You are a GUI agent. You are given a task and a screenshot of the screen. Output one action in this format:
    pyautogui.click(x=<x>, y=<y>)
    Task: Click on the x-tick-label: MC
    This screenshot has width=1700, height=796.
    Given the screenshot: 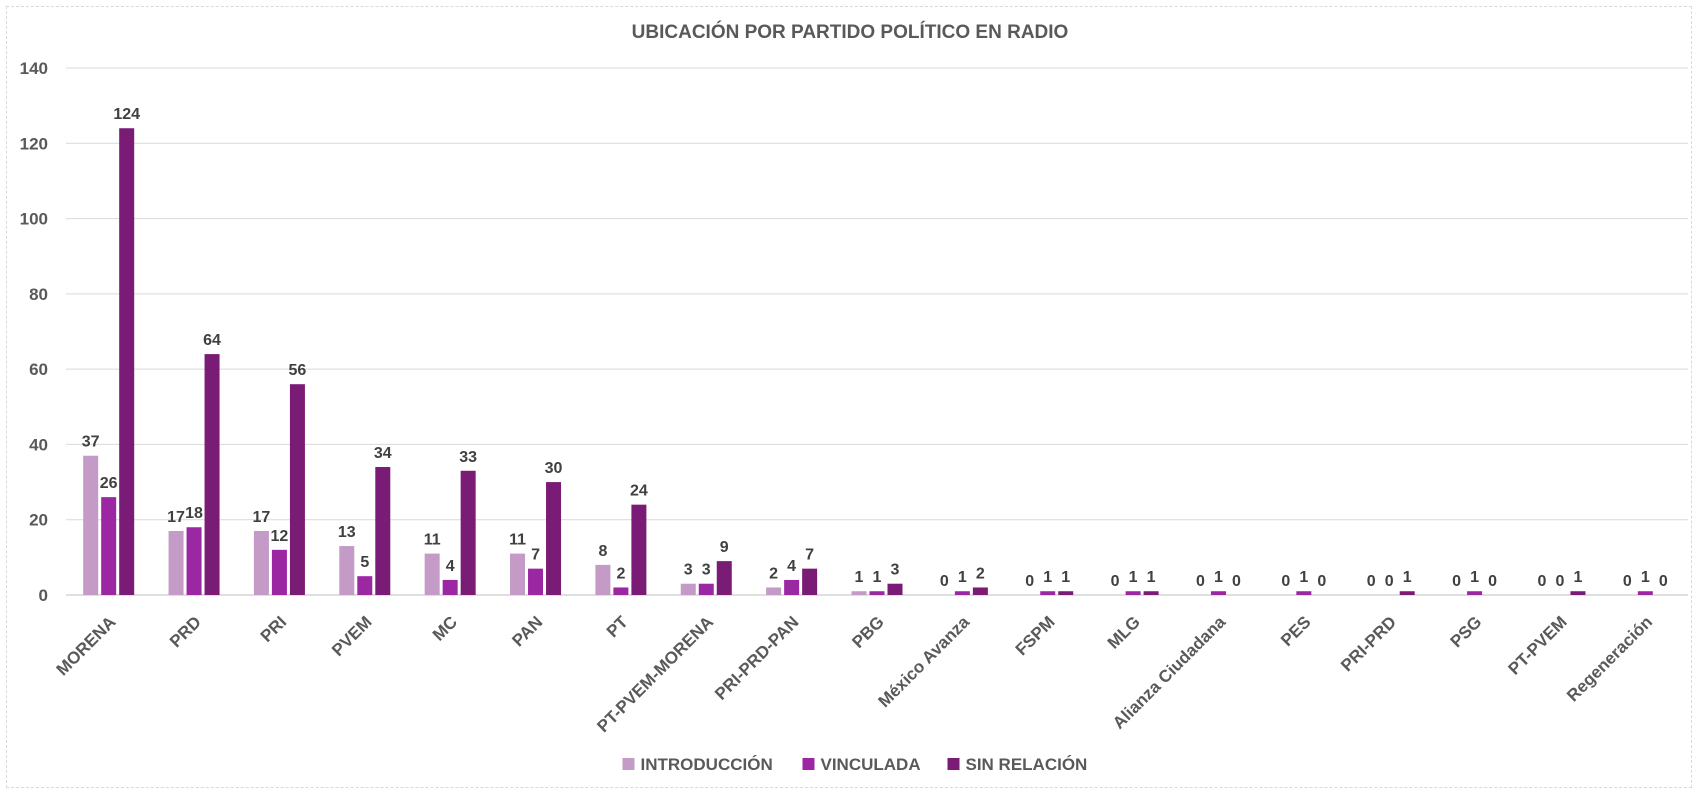 What is the action you would take?
    pyautogui.click(x=445, y=628)
    